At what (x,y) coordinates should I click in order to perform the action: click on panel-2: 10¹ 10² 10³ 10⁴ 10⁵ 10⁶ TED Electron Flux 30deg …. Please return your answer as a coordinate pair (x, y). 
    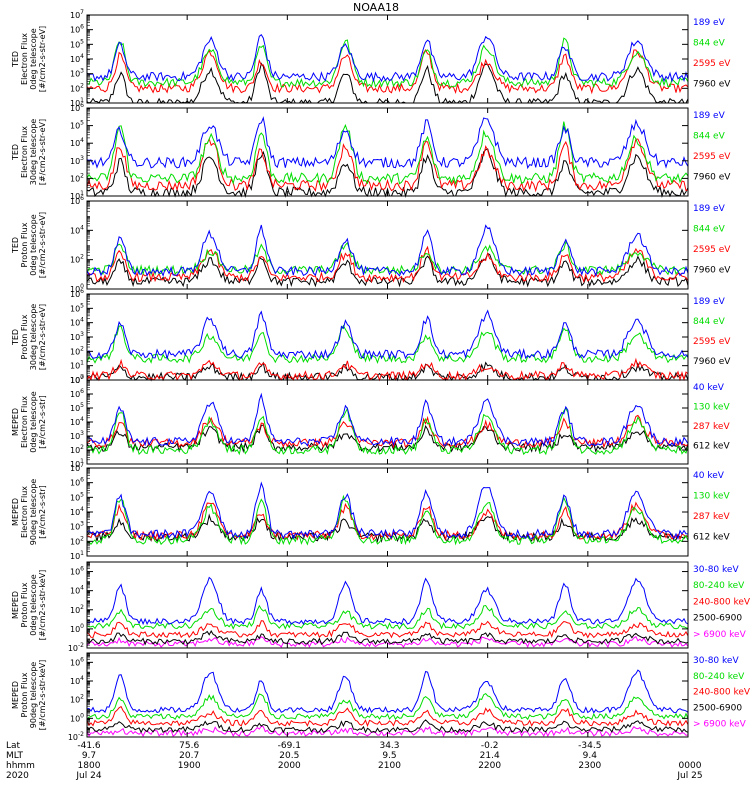
    Looking at the image, I should click on (371, 151).